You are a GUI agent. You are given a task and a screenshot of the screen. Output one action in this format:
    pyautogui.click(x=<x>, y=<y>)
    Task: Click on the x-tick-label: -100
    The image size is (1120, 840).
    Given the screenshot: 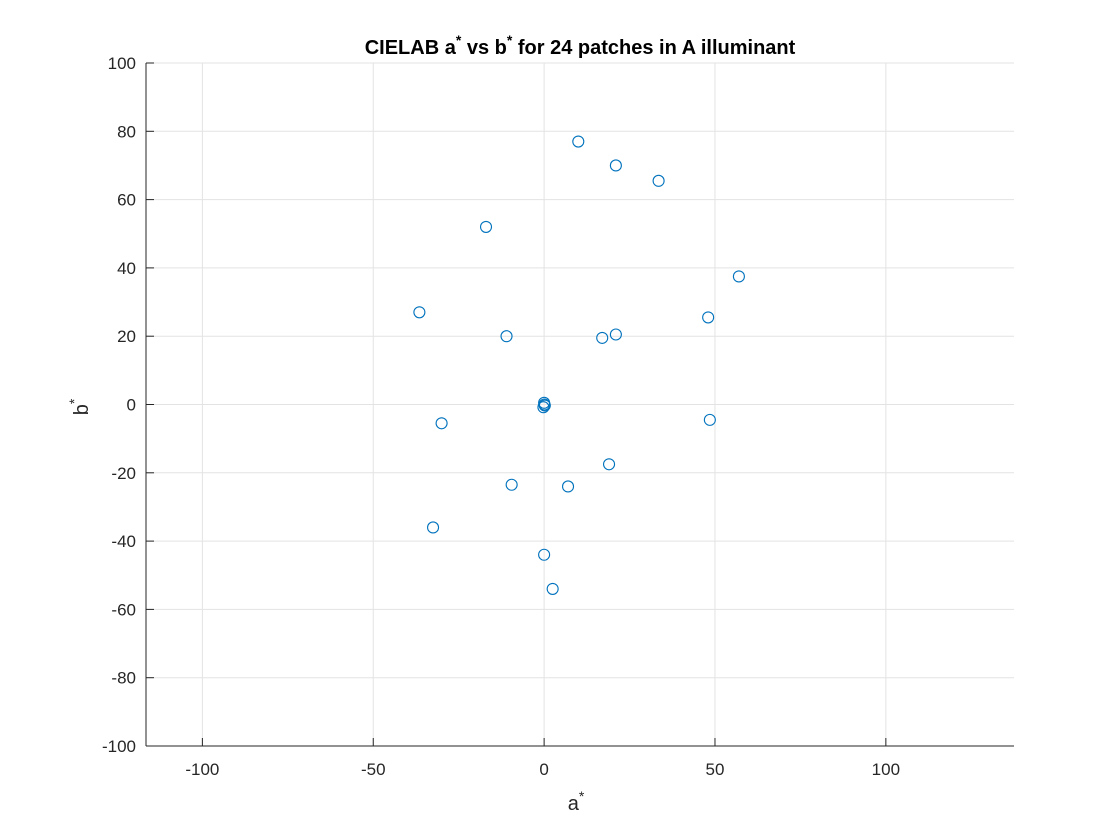 What is the action you would take?
    pyautogui.click(x=202, y=769)
    